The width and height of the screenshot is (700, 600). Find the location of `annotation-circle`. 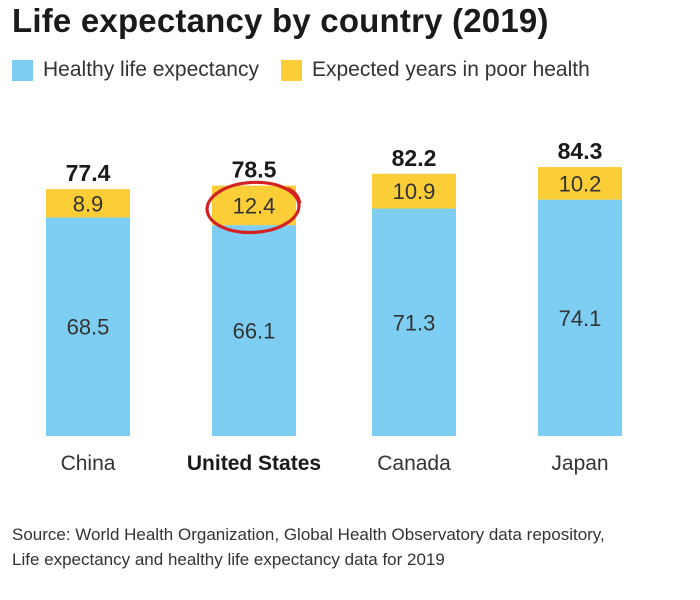

annotation-circle is located at coordinates (253, 207).